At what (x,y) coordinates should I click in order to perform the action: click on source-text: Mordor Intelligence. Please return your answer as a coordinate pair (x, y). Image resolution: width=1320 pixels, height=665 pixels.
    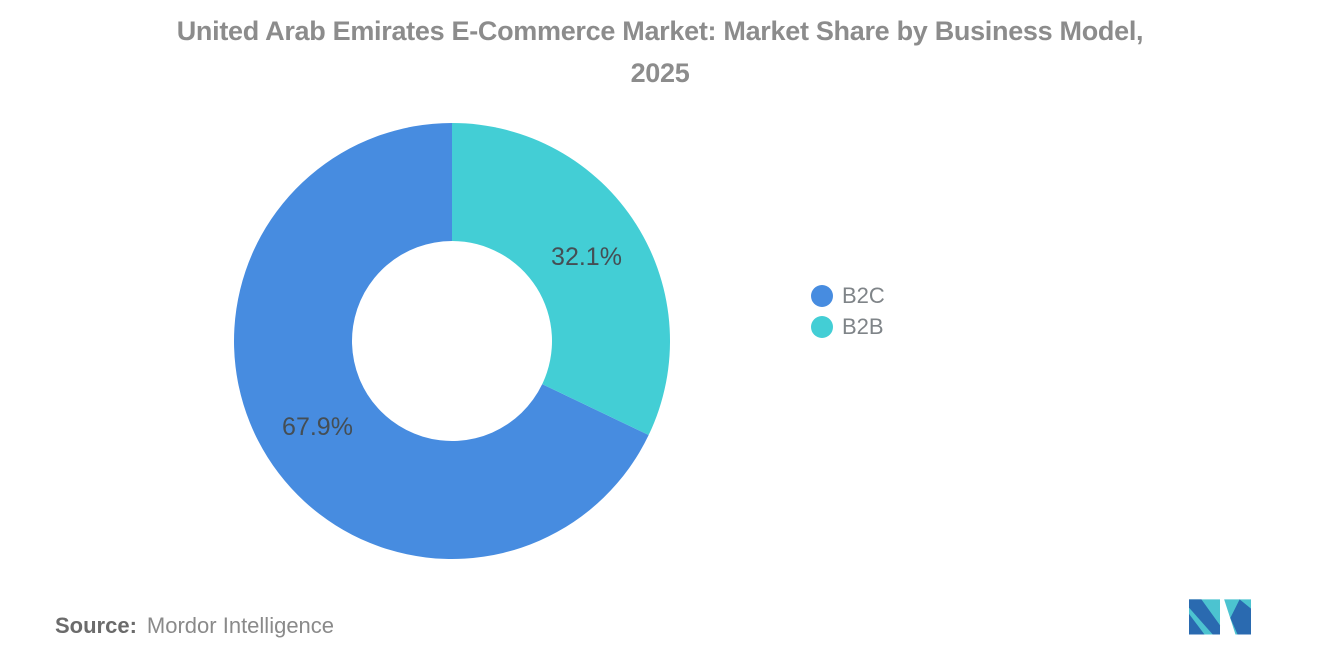
    Looking at the image, I should click on (240, 625).